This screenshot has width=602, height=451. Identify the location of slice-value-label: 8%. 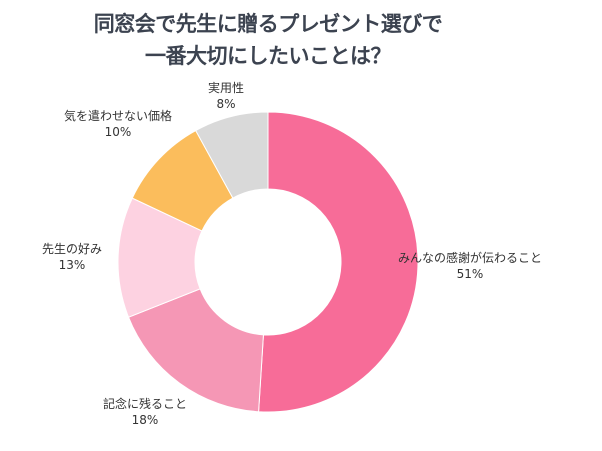
(225, 104).